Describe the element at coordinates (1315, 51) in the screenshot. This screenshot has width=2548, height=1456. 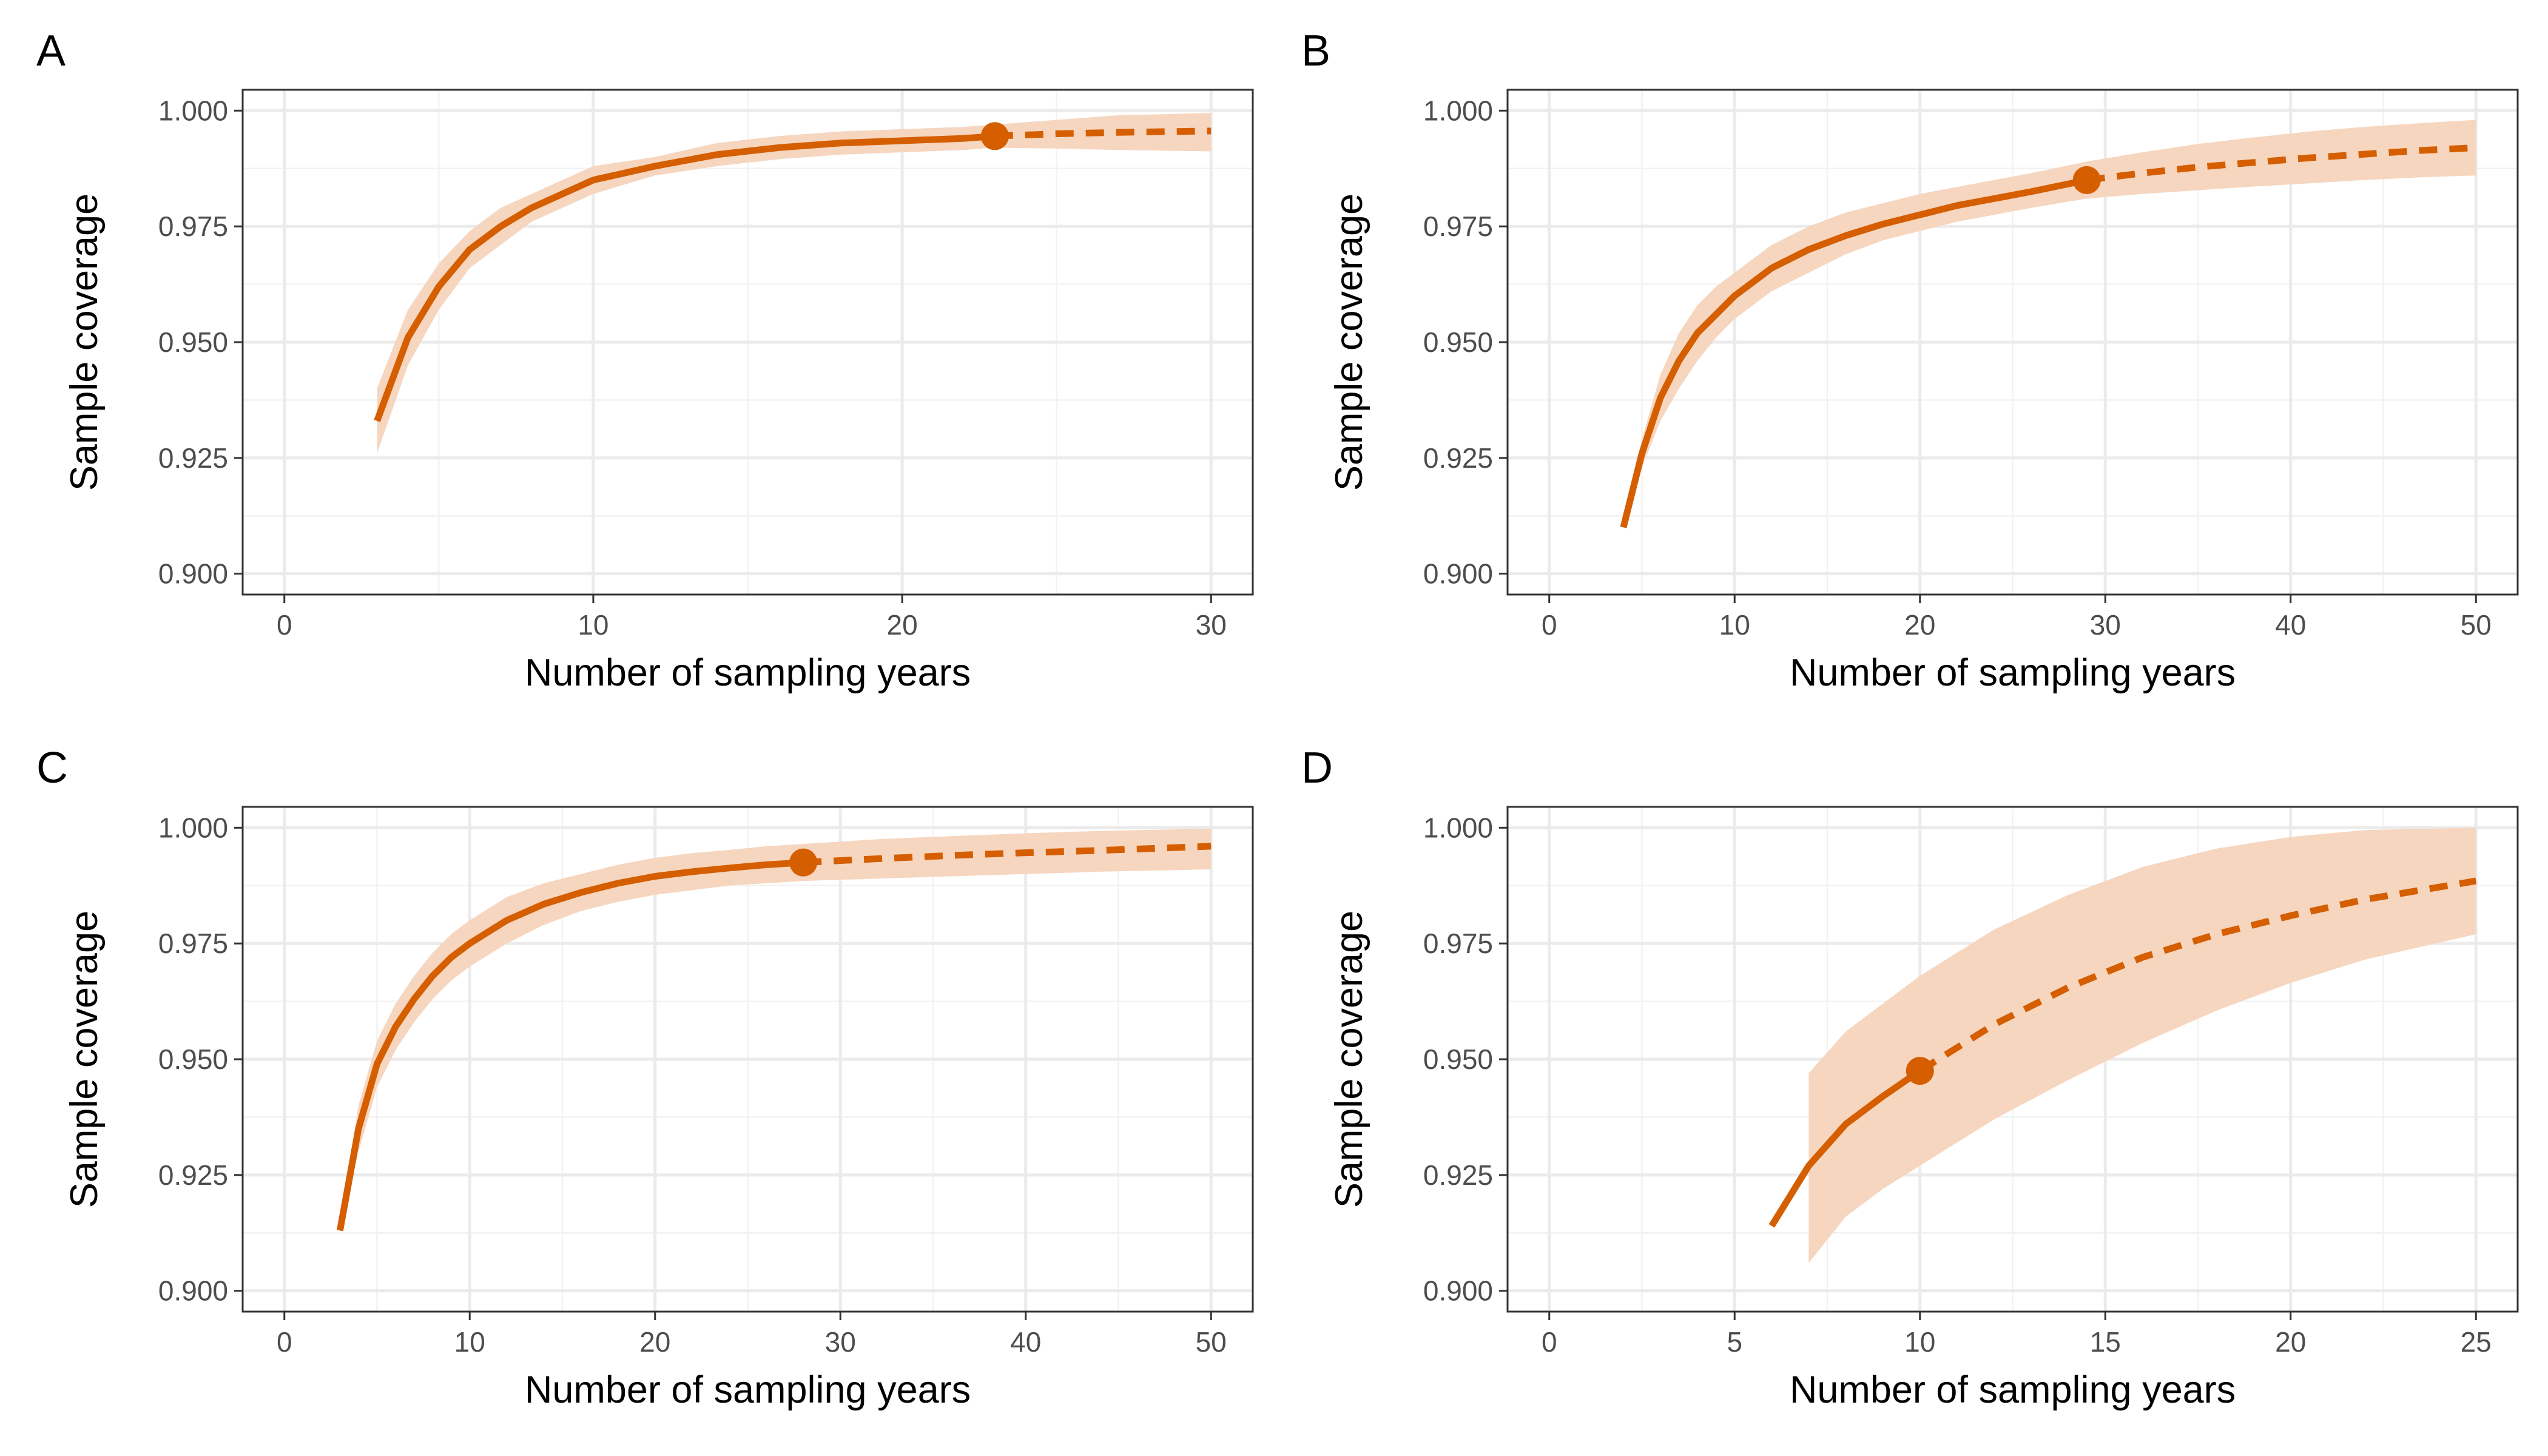
I see `panel-letter: B` at that location.